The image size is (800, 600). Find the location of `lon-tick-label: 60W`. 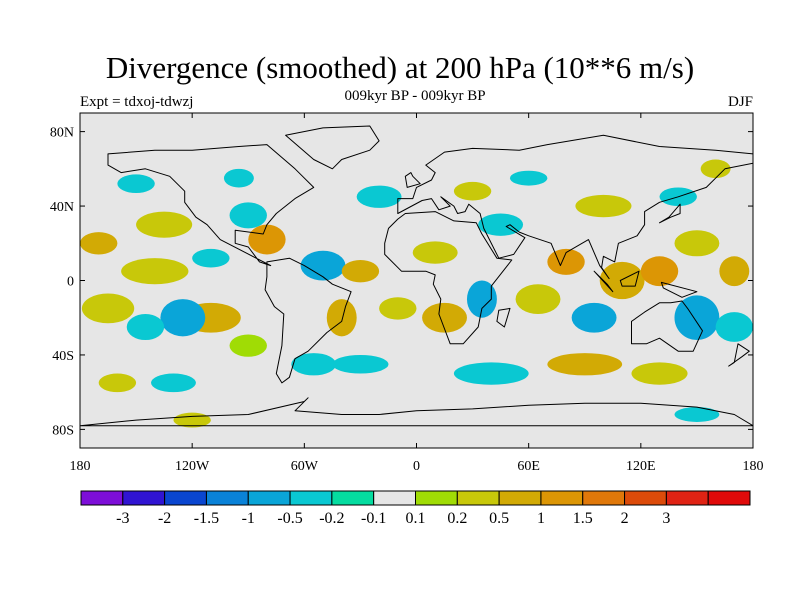

lon-tick-label: 60W is located at coordinates (305, 466).